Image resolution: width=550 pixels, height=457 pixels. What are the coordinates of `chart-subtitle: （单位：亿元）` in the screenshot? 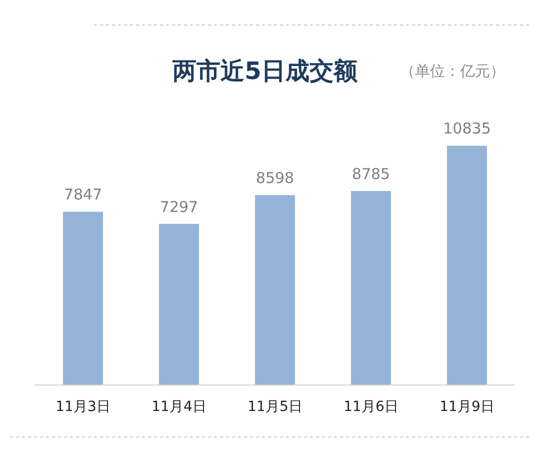 It's located at (452, 71).